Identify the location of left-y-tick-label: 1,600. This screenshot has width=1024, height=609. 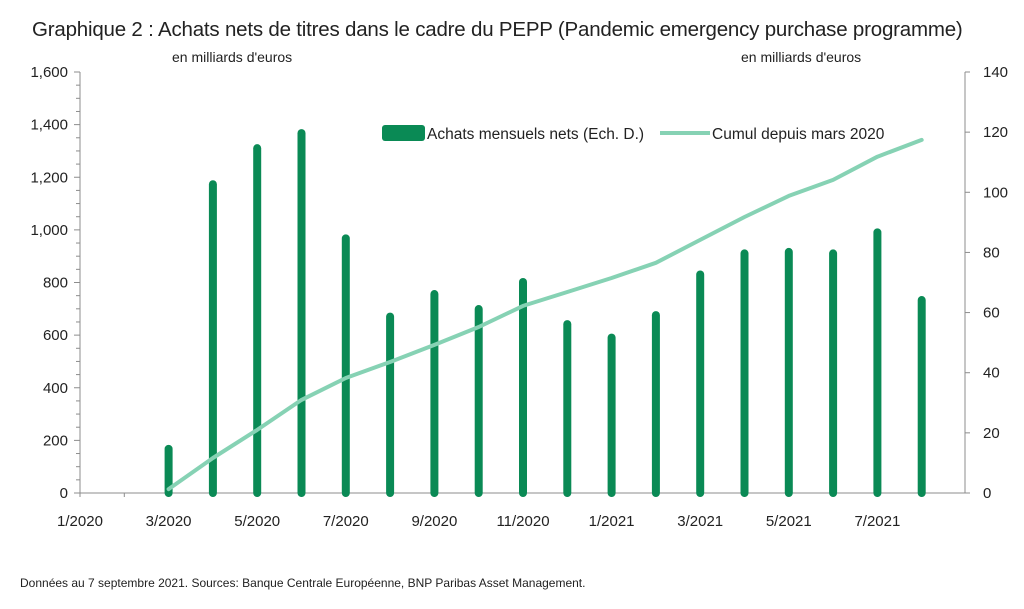
(49, 72).